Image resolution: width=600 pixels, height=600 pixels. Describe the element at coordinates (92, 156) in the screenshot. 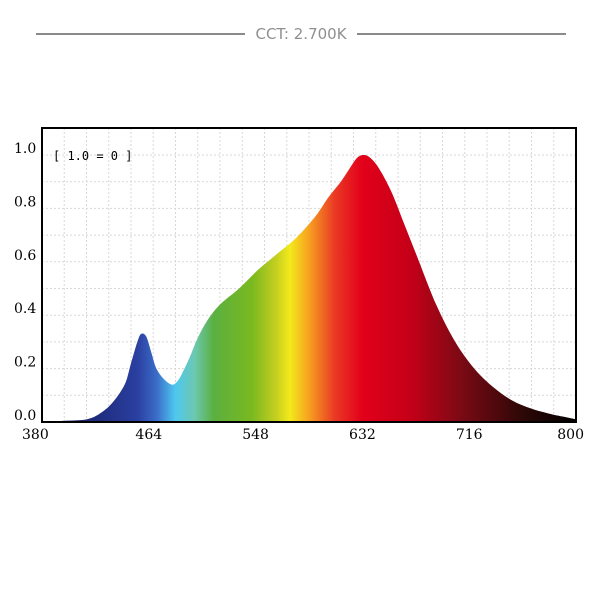

I see `scale-note: [ 1.0 = 0 ]` at that location.